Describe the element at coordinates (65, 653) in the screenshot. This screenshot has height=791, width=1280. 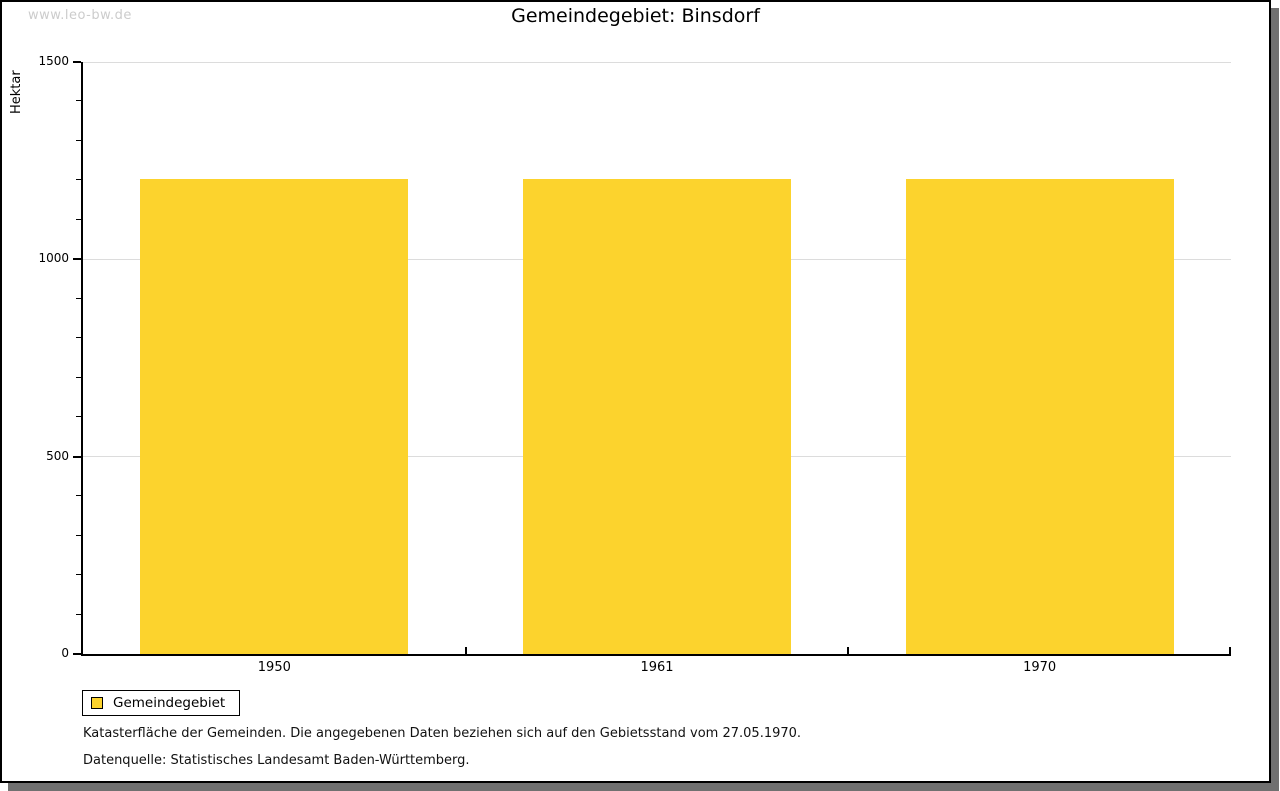
I see `y-tick-label-0: 0` at that location.